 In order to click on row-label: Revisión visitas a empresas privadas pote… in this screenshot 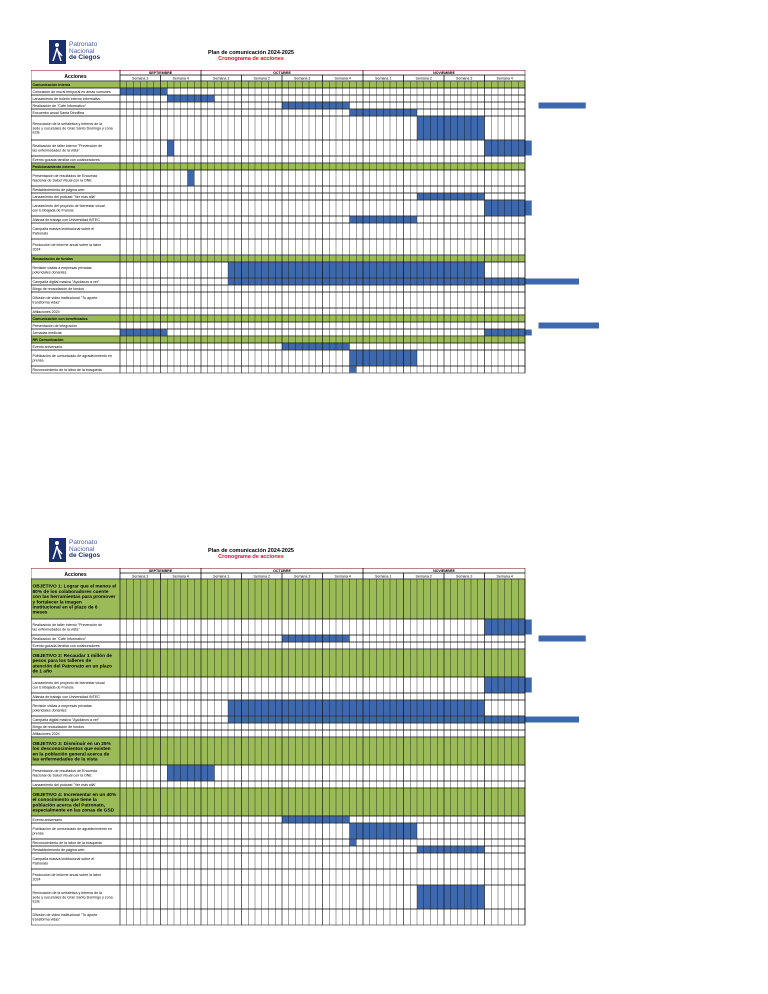, I will do `click(62, 708)`.